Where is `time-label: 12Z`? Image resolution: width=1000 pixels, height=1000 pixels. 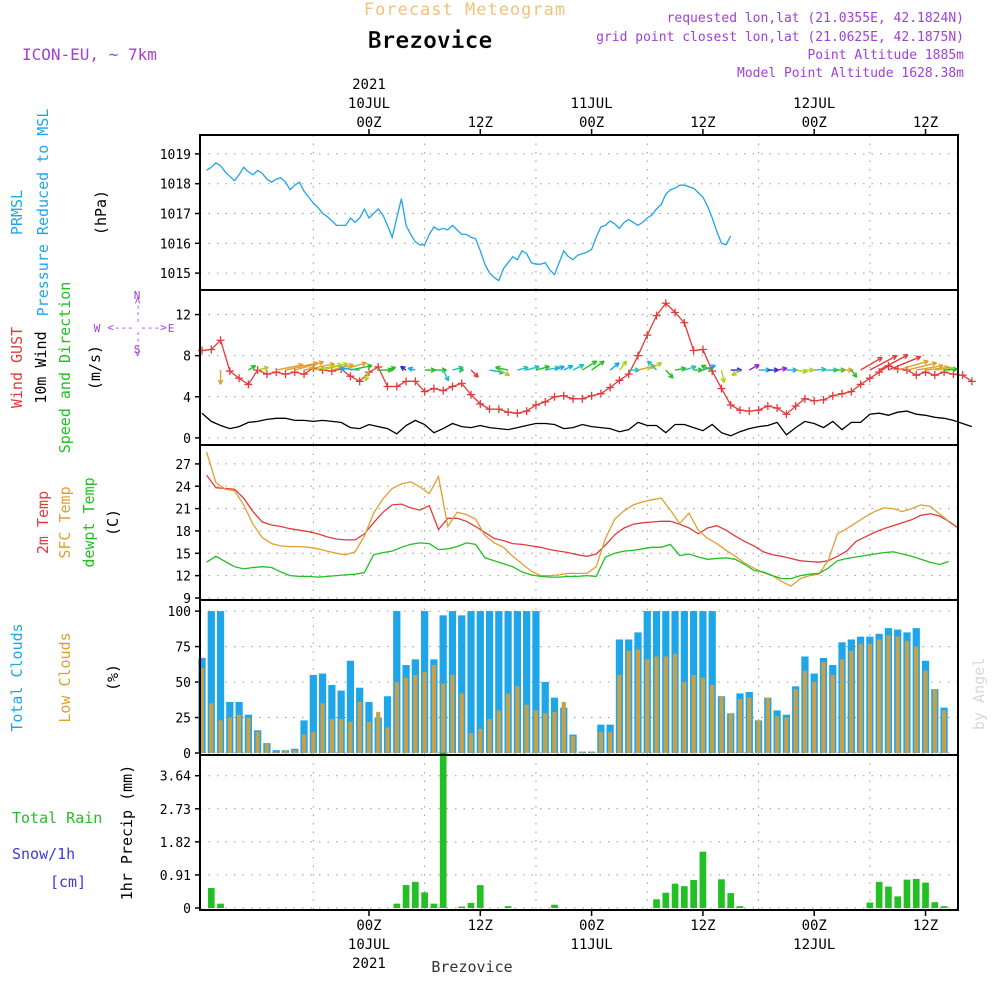 time-label: 12Z is located at coordinates (480, 123).